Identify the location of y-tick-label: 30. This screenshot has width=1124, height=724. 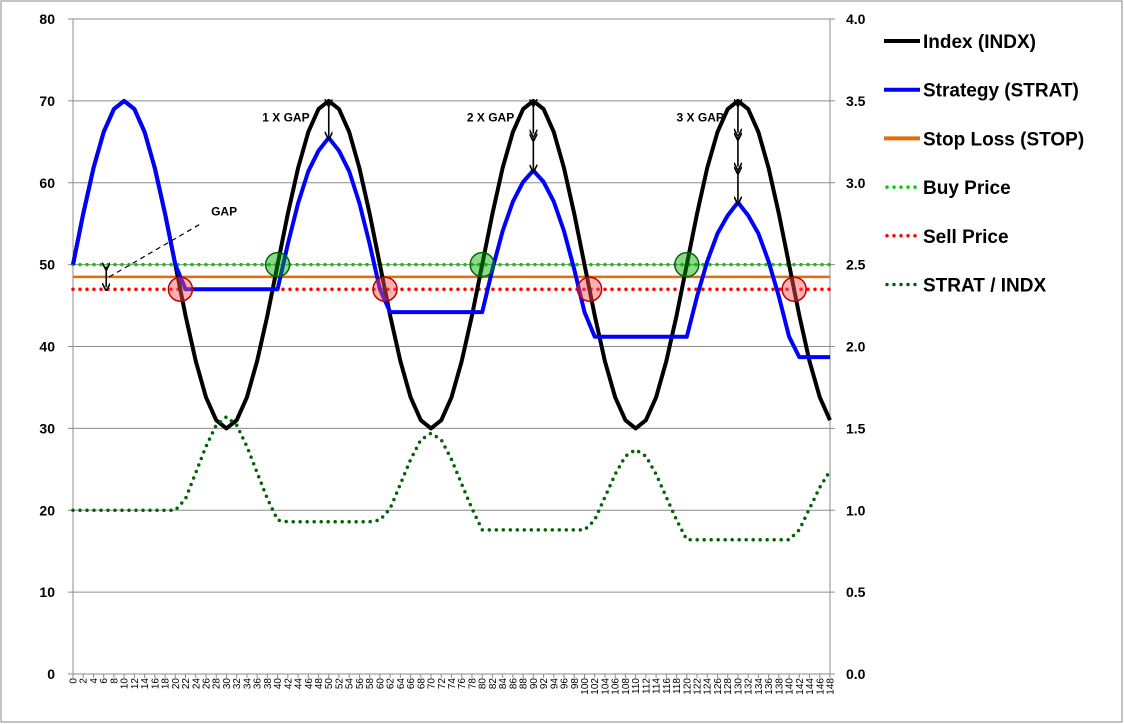
(47, 428).